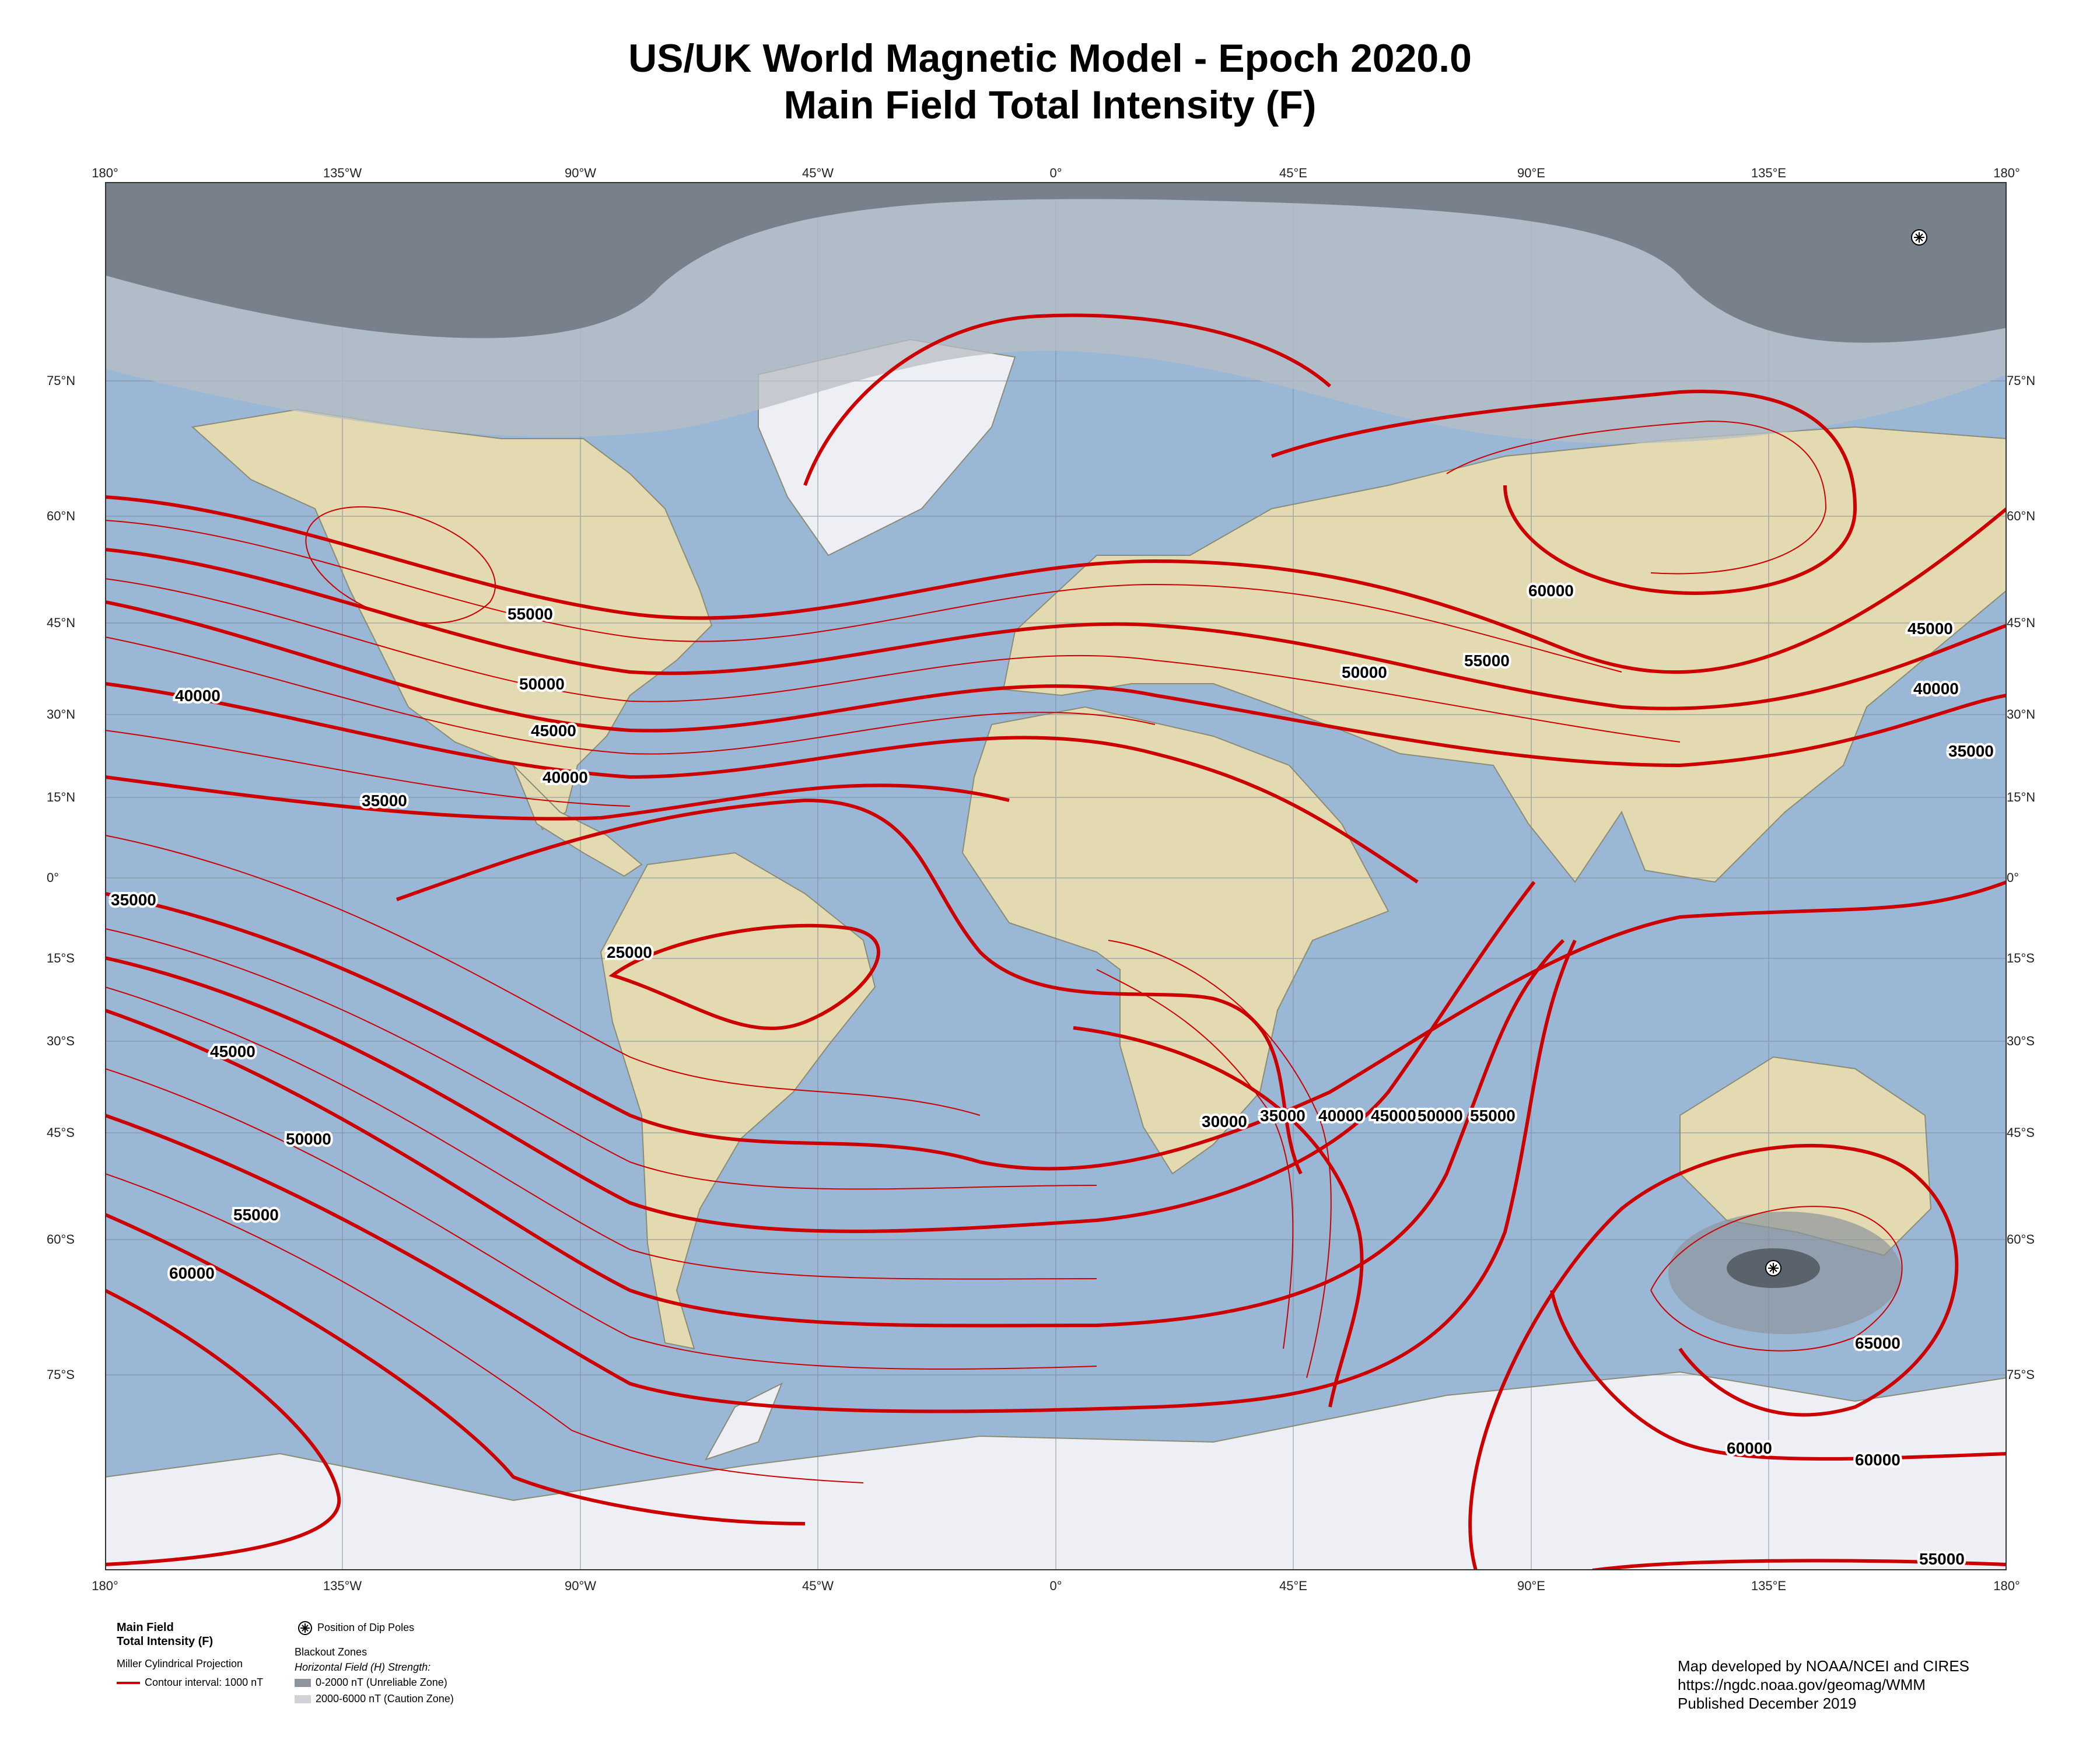  What do you see at coordinates (2021, 516) in the screenshot?
I see `lat-tick-right: 60°N` at bounding box center [2021, 516].